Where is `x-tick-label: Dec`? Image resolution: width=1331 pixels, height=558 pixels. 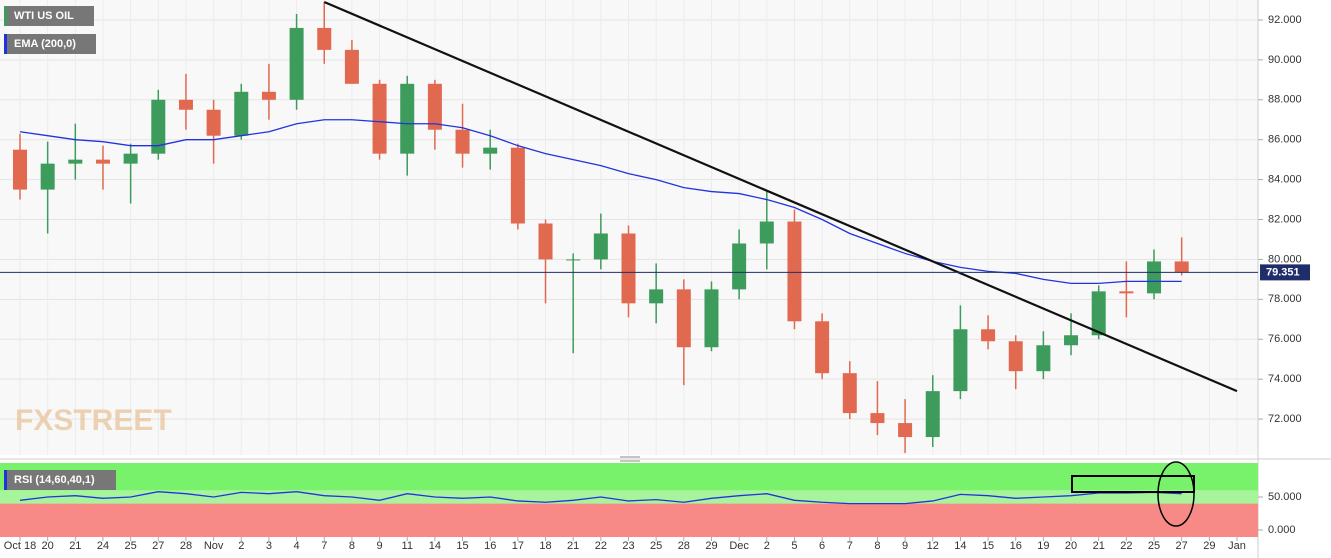
x-tick-label: Dec is located at coordinates (739, 546).